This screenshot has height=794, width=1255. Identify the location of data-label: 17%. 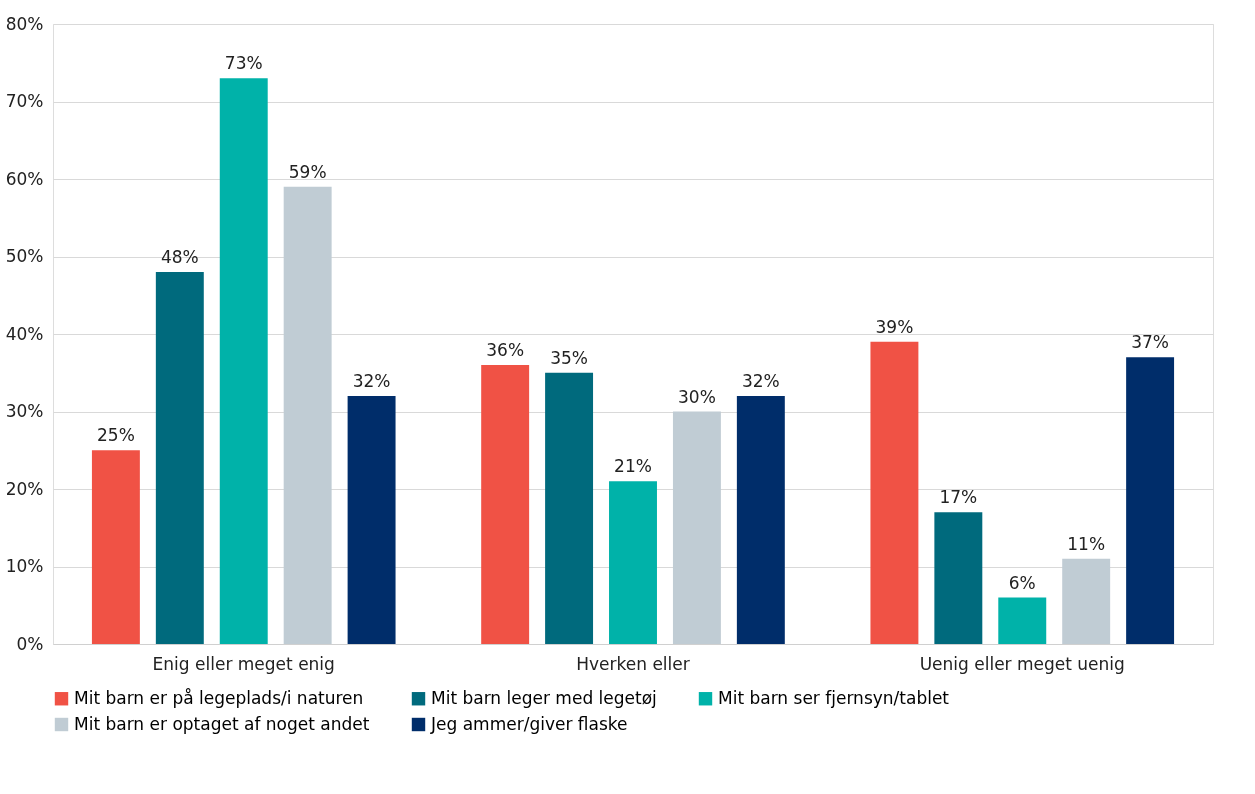
(958, 497).